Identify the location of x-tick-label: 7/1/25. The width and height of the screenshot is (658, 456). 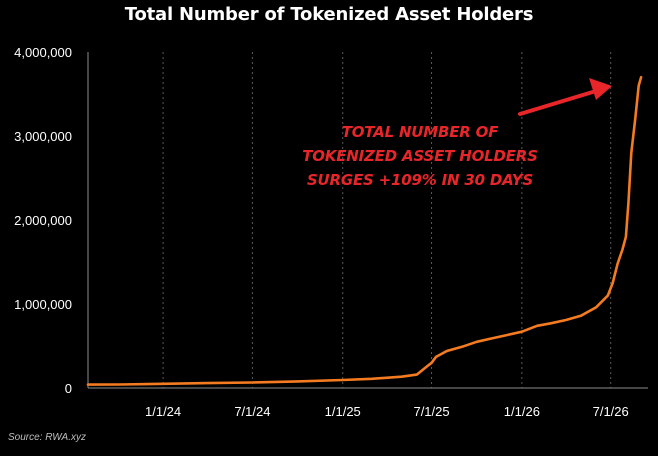
(431, 411).